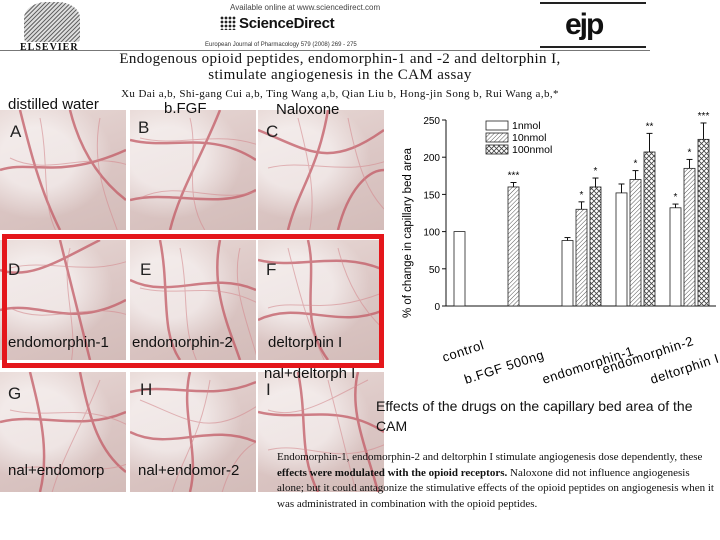 This screenshot has height=540, width=720. Describe the element at coordinates (14, 269) in the screenshot. I see `panel-letter: D` at that location.